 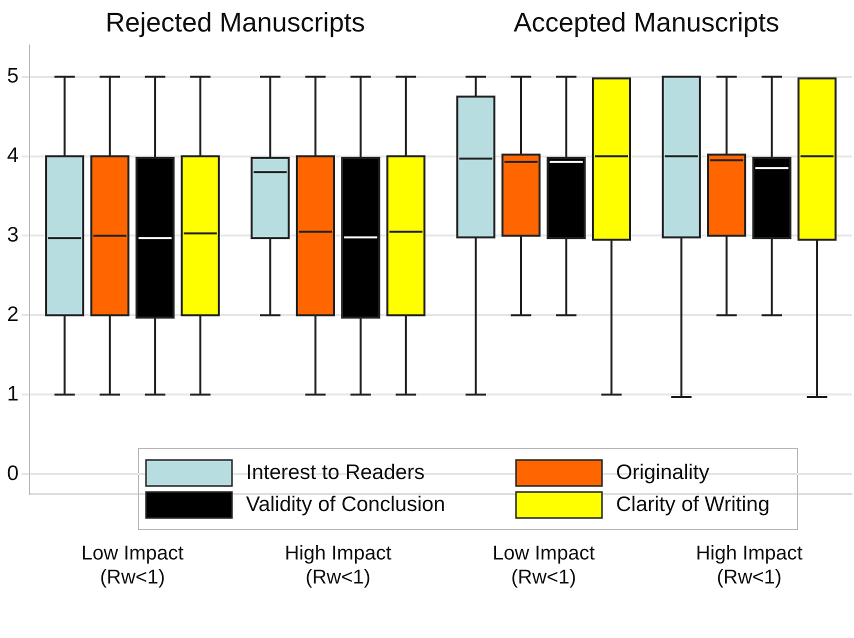 What do you see at coordinates (12, 76) in the screenshot?
I see `y-tick-label: 5` at bounding box center [12, 76].